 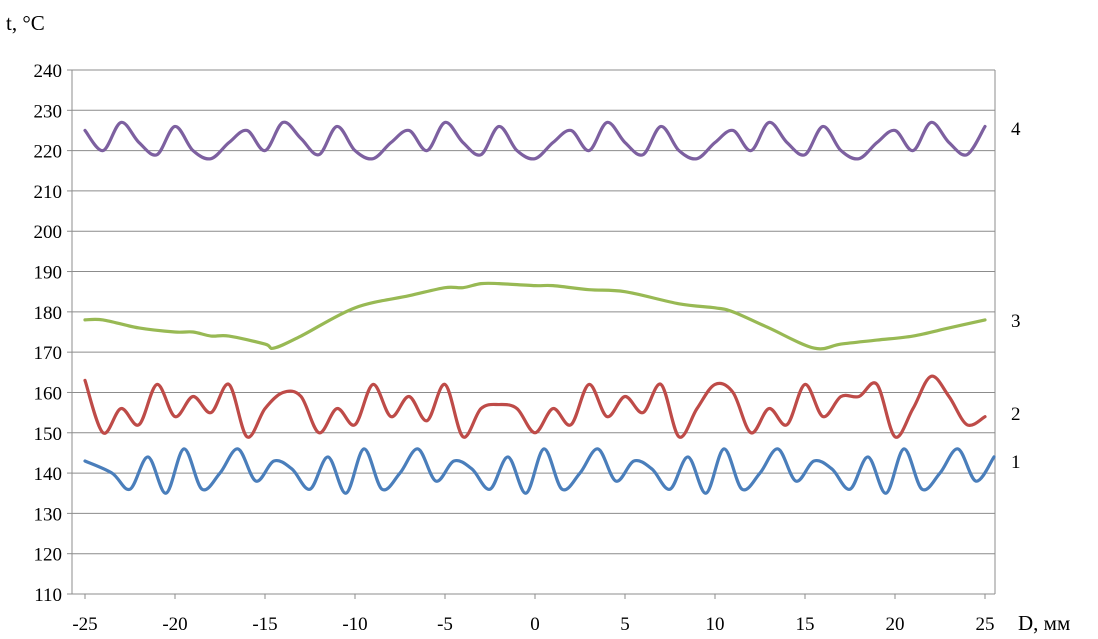 What do you see at coordinates (985, 624) in the screenshot?
I see `x-tick-label-25: 25` at bounding box center [985, 624].